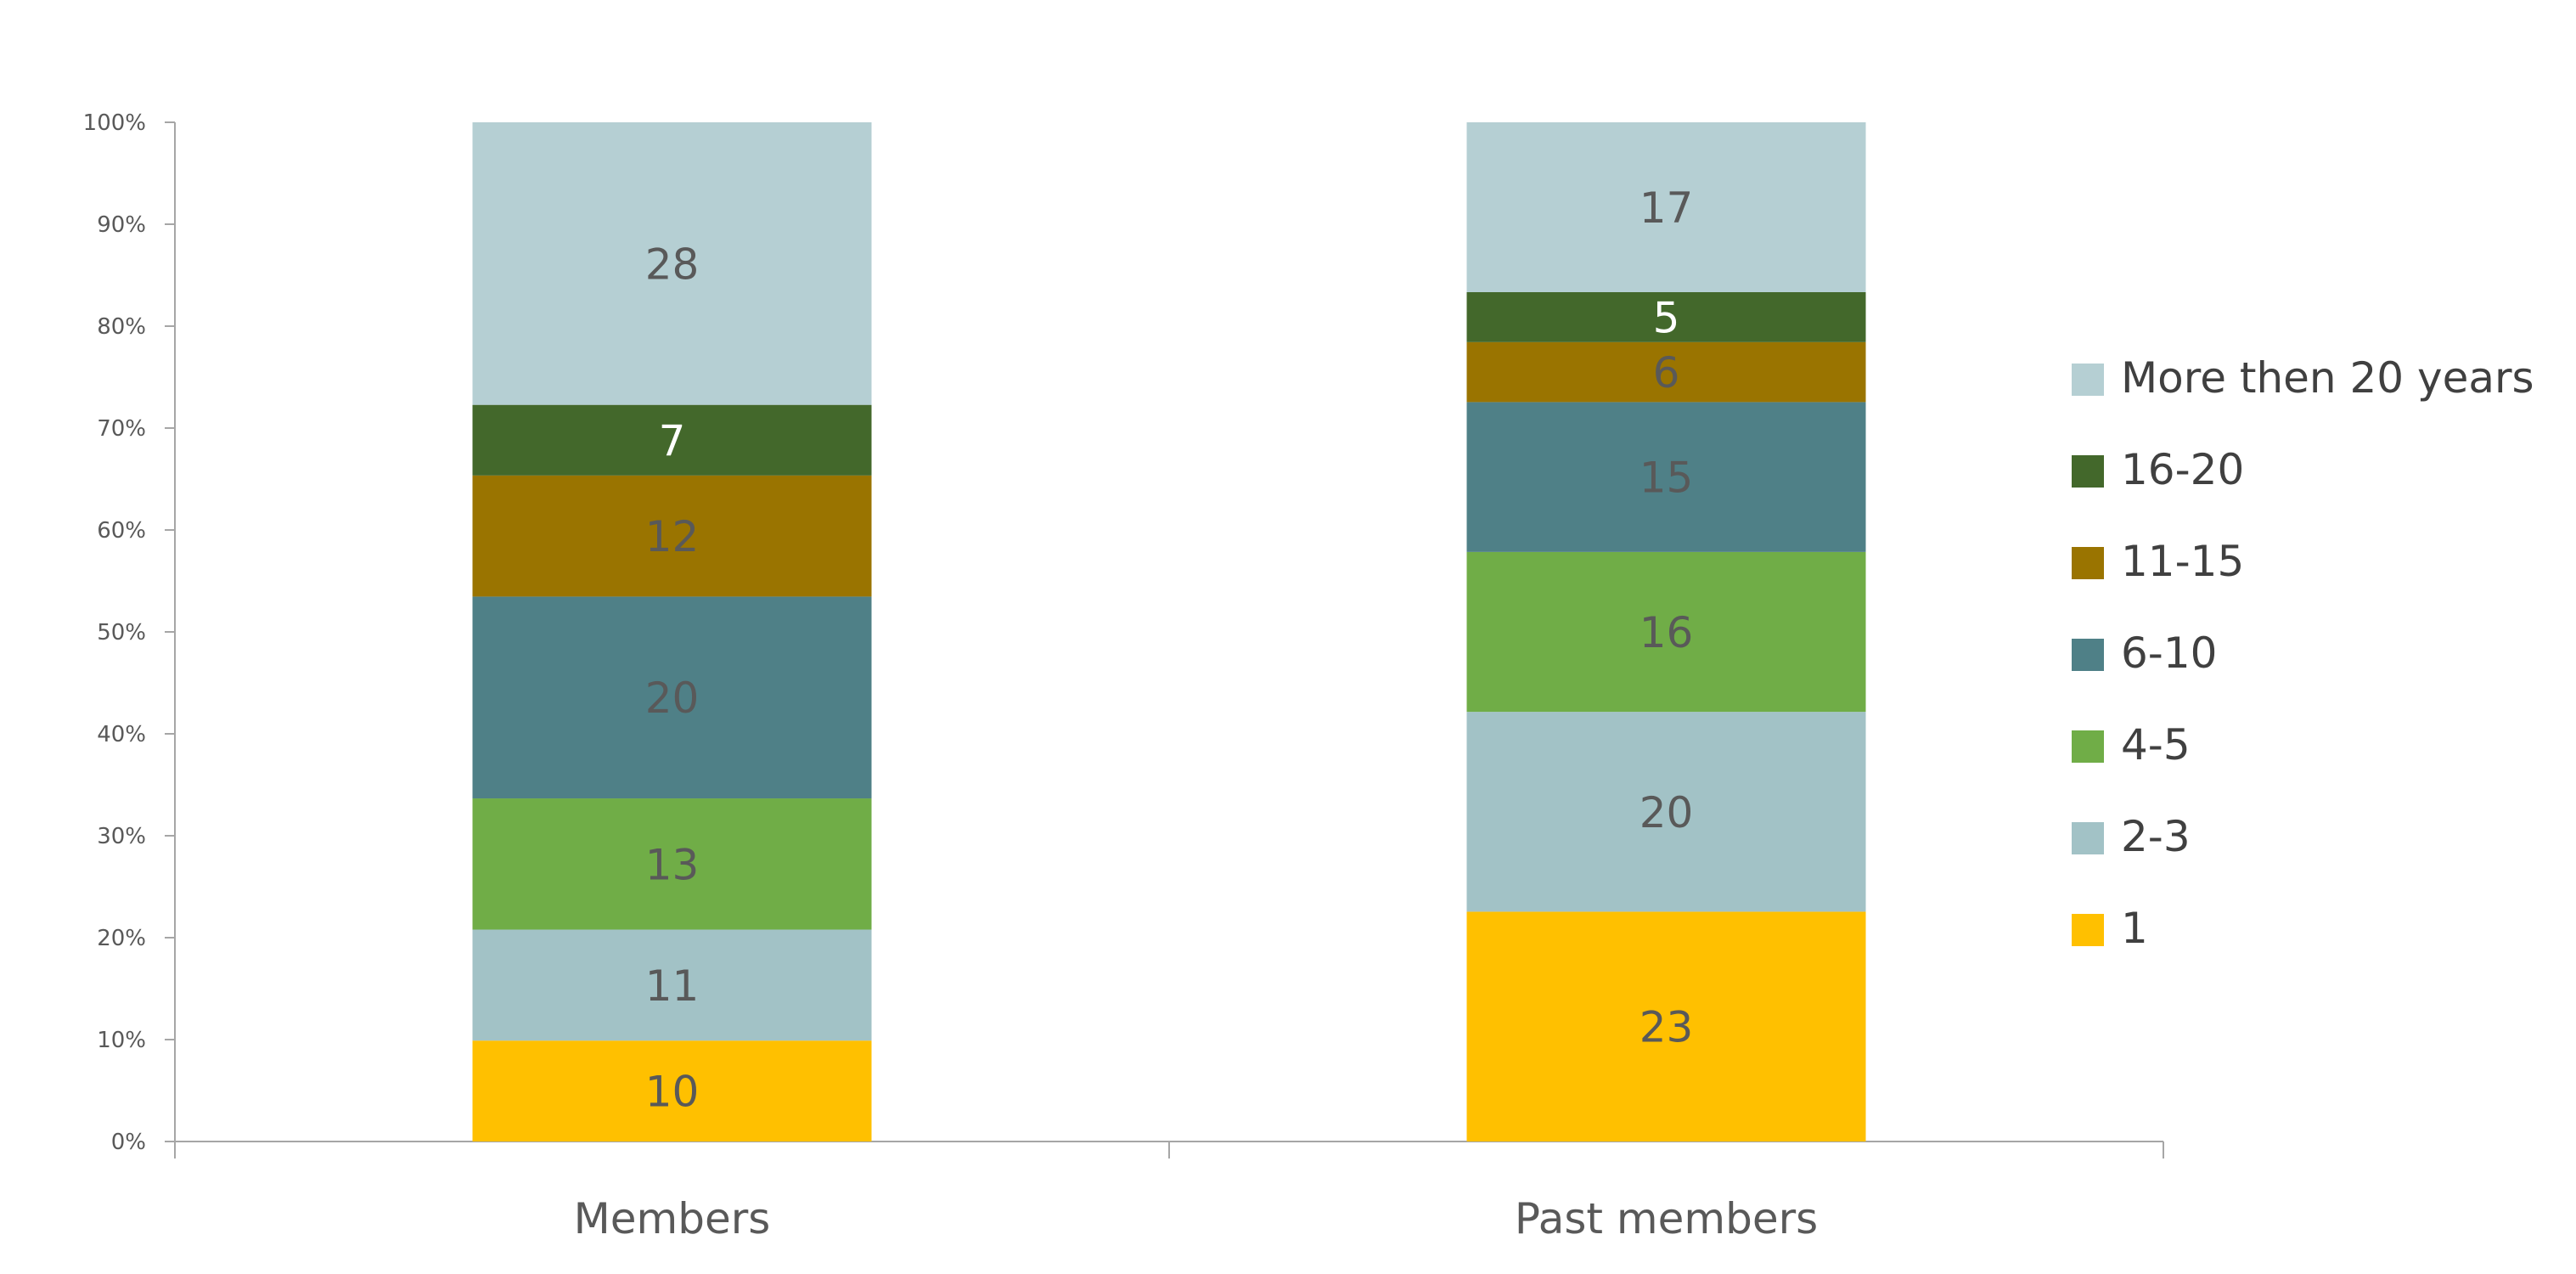 The height and width of the screenshot is (1274, 2576). Describe the element at coordinates (121, 327) in the screenshot. I see `y-tick-label: 80%` at that location.